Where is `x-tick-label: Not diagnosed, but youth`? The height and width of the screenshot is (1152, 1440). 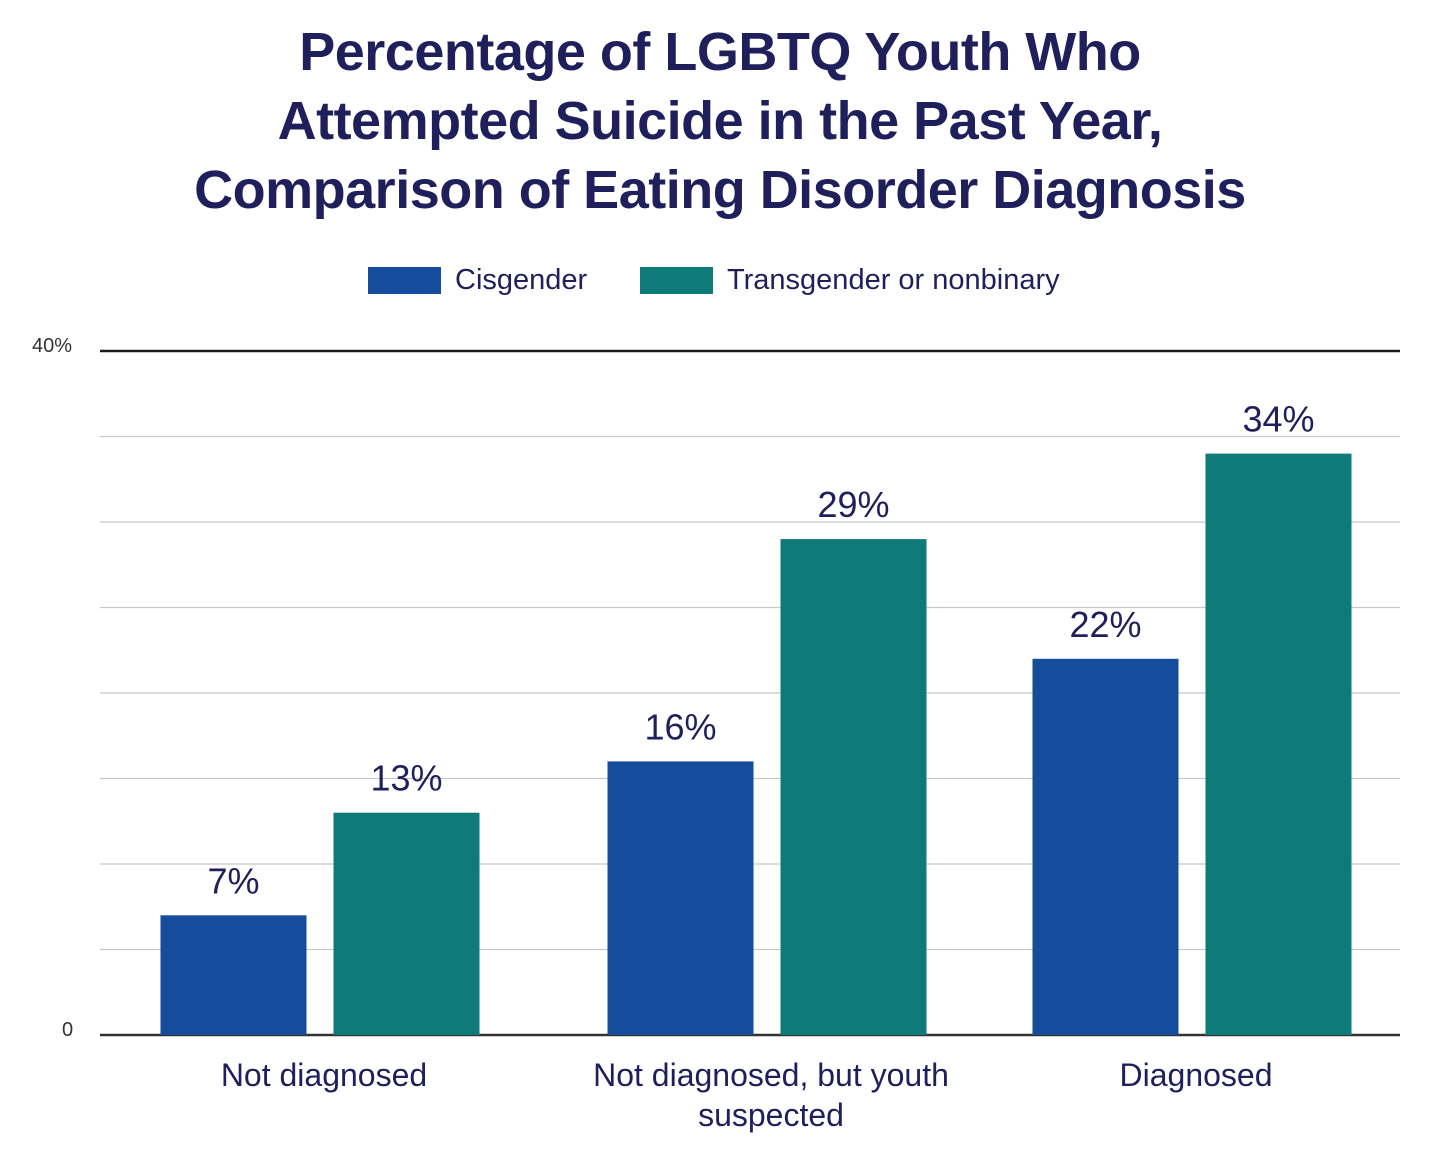 x-tick-label: Not diagnosed, but youth is located at coordinates (771, 1075).